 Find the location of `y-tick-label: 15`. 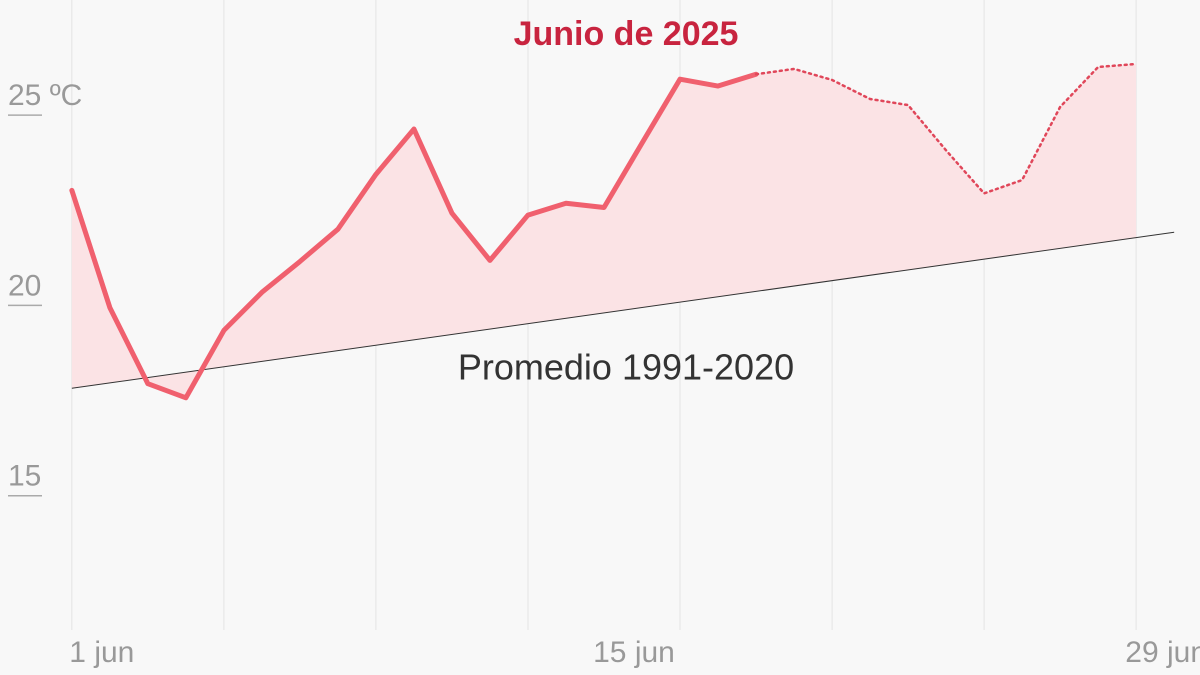

y-tick-label: 15 is located at coordinates (24, 476).